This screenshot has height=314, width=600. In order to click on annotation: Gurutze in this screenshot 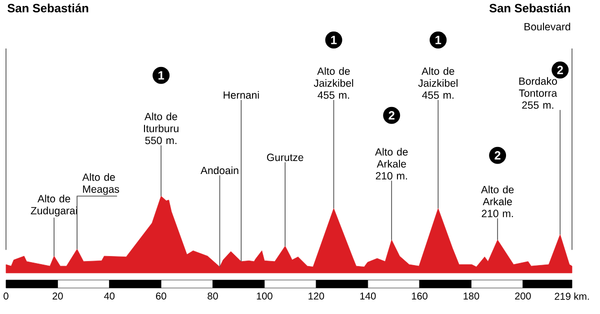, I will do `click(285, 158)`.